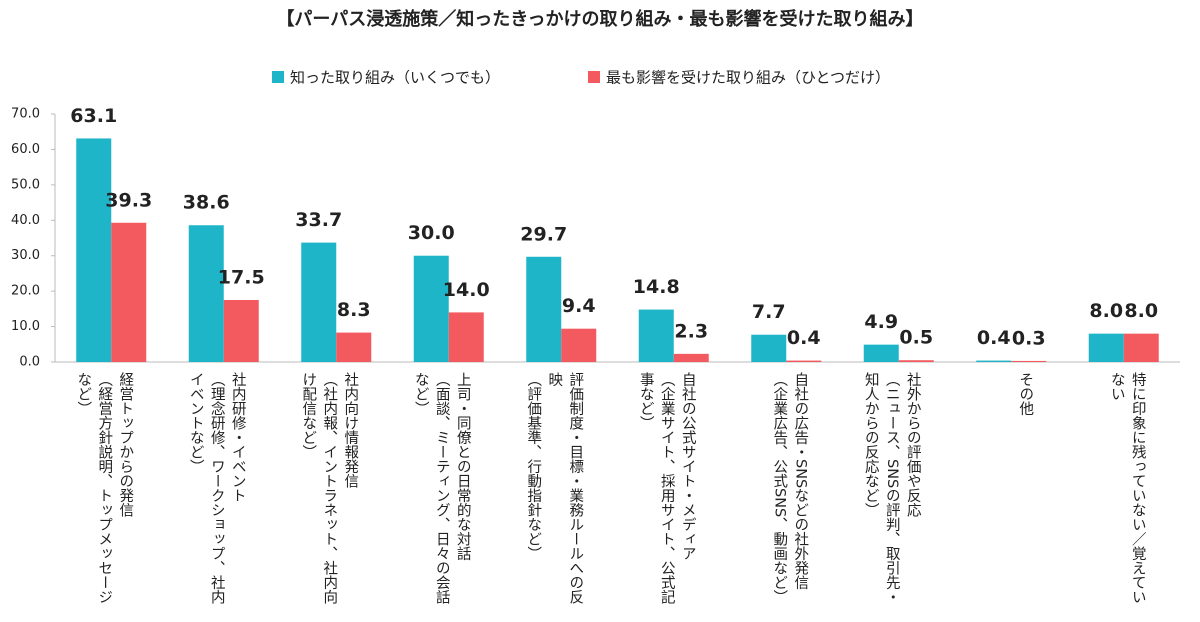  I want to click on value-label: 0.3, so click(1029, 338).